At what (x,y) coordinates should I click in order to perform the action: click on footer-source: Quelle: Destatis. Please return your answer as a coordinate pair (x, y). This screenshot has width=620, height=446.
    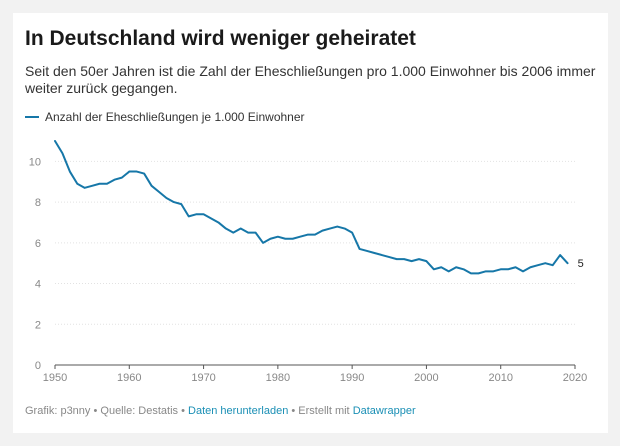
    Looking at the image, I should click on (139, 411).